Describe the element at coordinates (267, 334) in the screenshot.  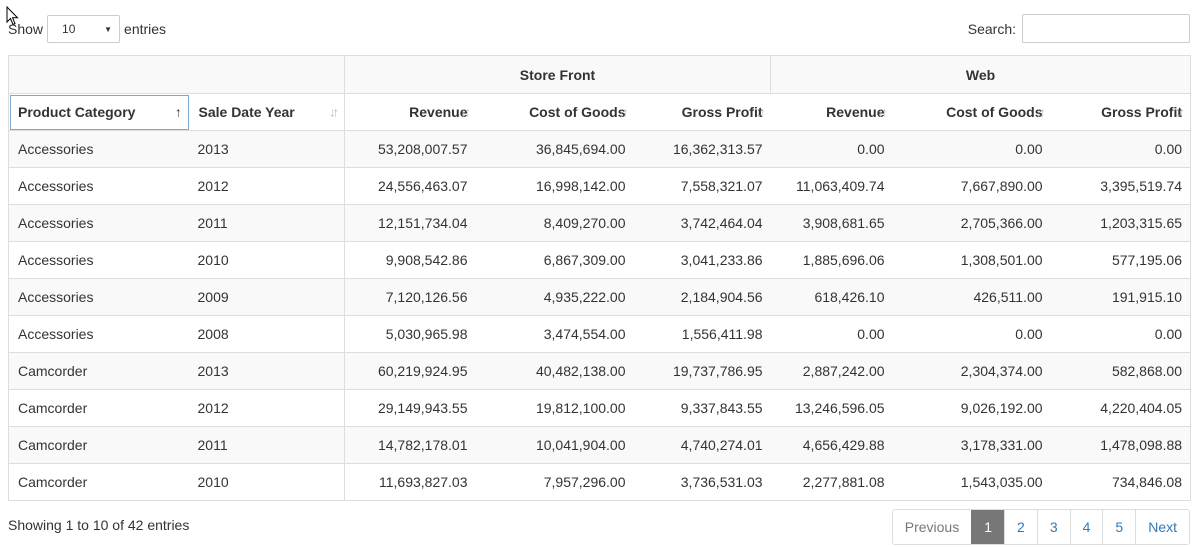
I see `cell-sale-date-year: 2008` at that location.